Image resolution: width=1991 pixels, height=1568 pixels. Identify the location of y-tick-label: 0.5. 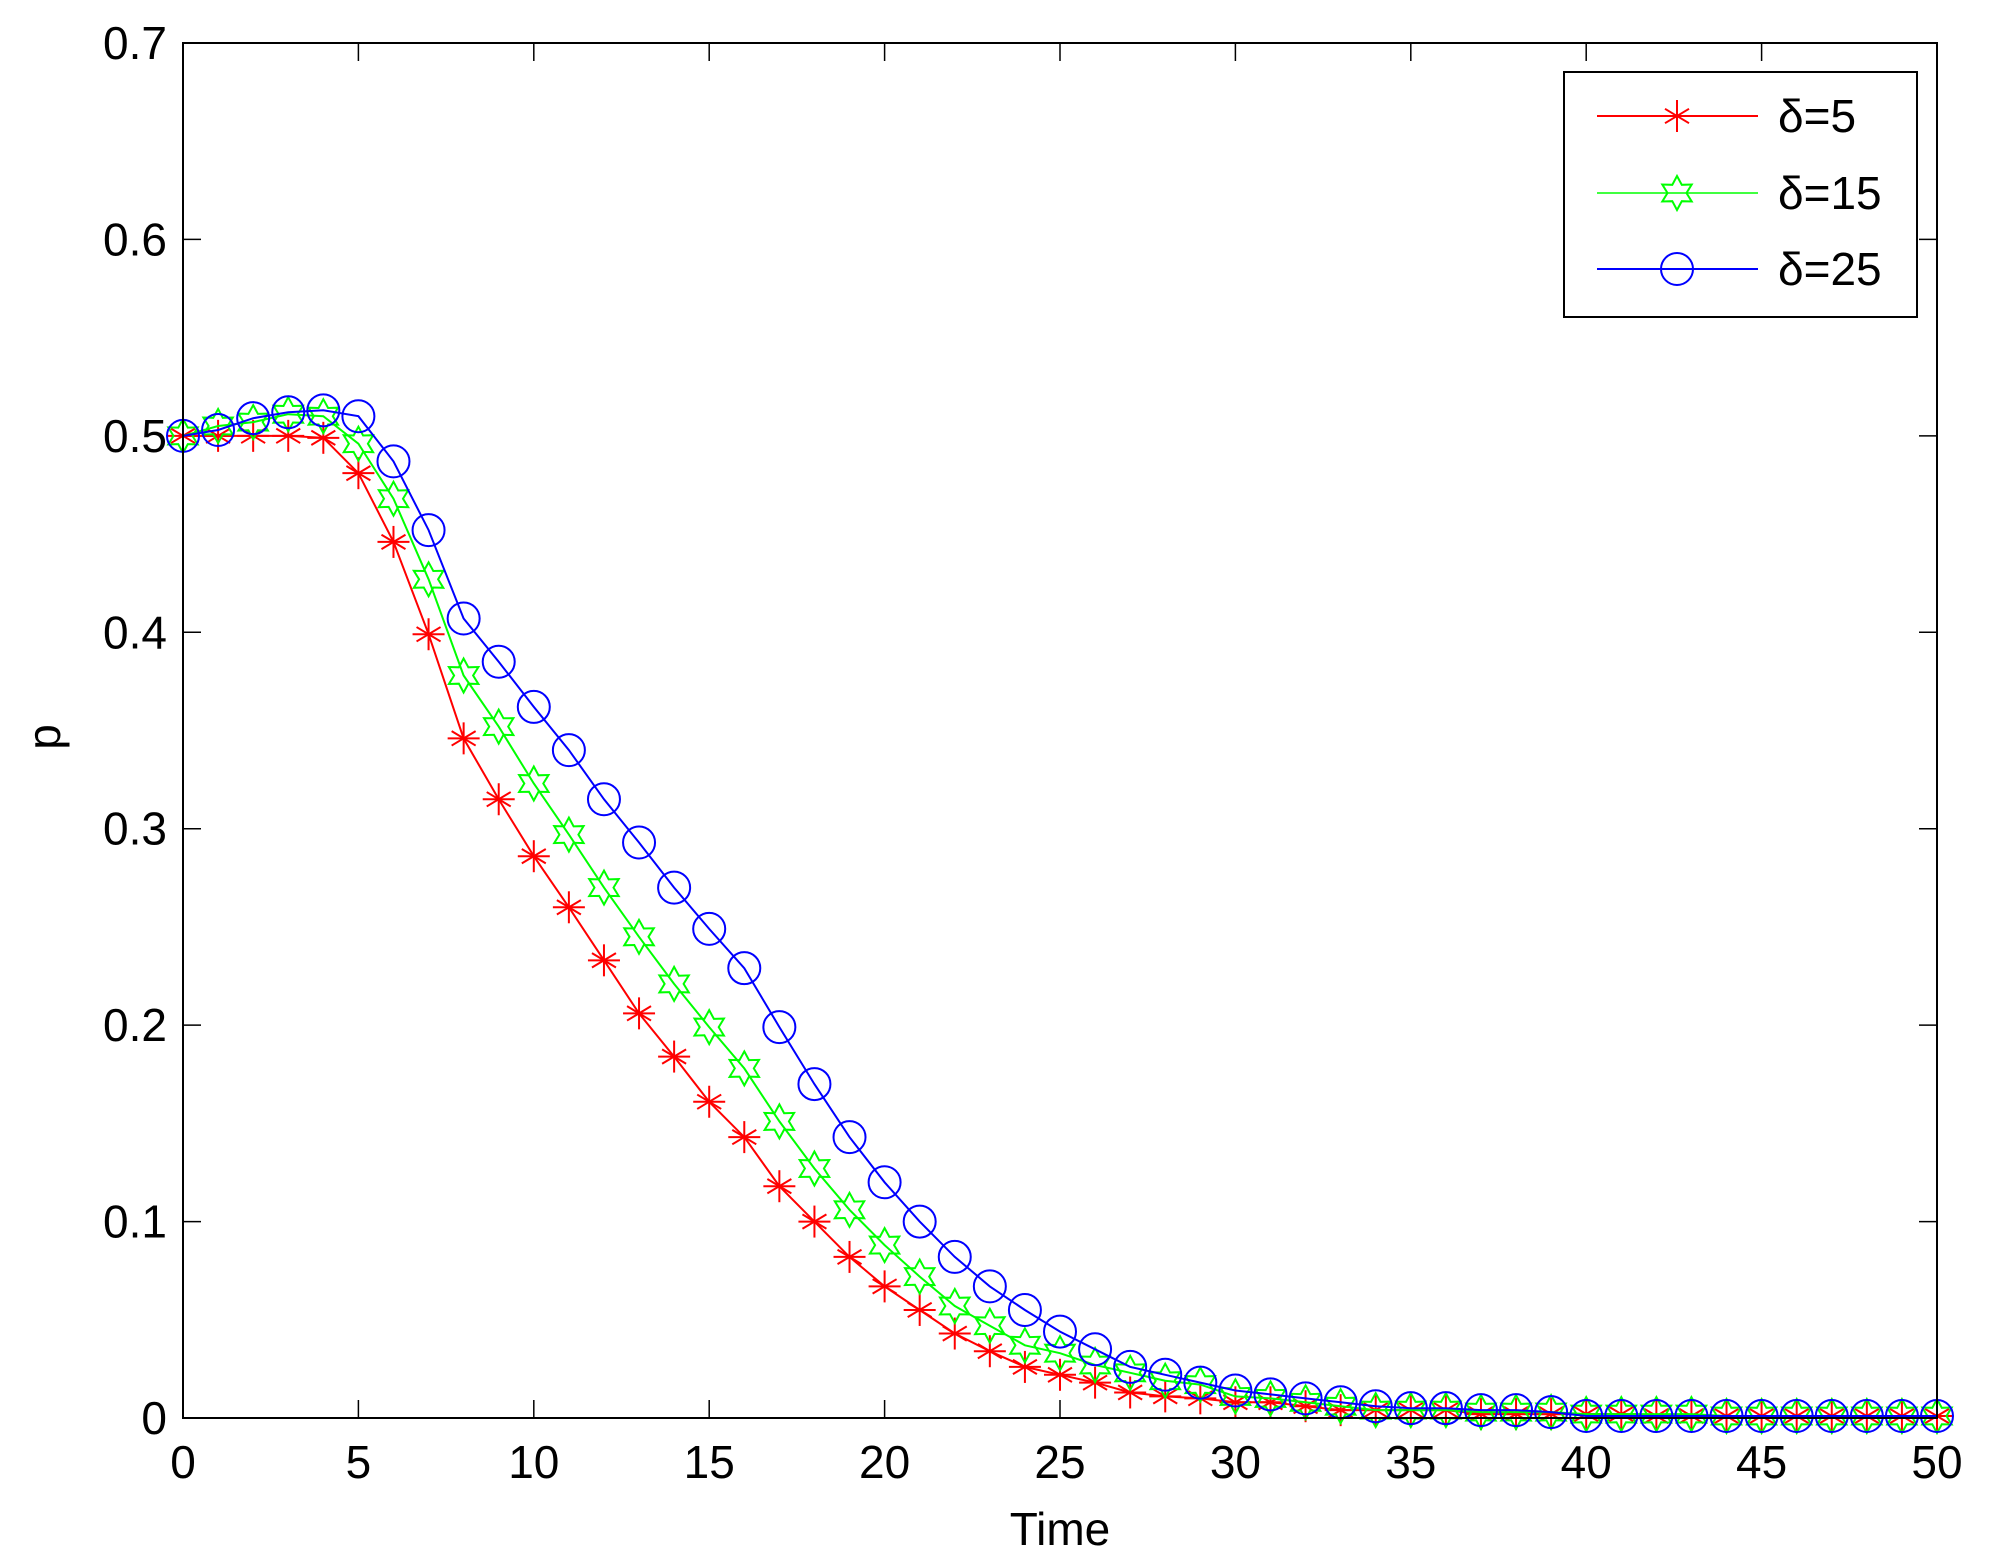
(135, 436).